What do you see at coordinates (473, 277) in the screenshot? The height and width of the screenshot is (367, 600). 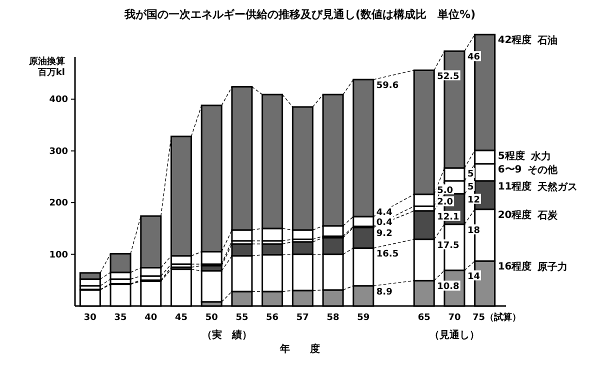 I see `annotation: 14` at bounding box center [473, 277].